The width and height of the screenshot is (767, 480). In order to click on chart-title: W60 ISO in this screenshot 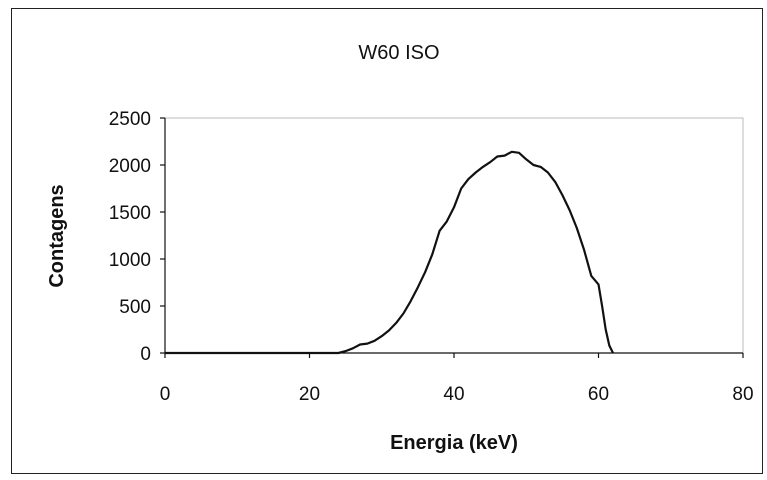, I will do `click(398, 53)`.